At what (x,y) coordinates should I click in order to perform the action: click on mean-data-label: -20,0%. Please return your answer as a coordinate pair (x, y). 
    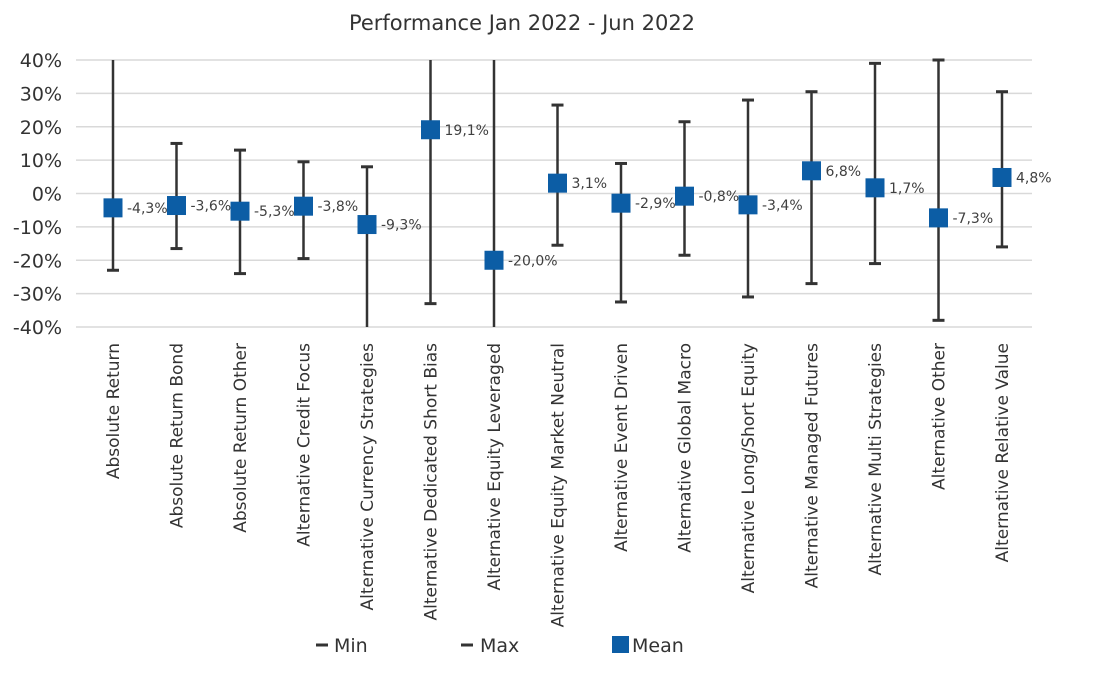
    Looking at the image, I should click on (533, 261).